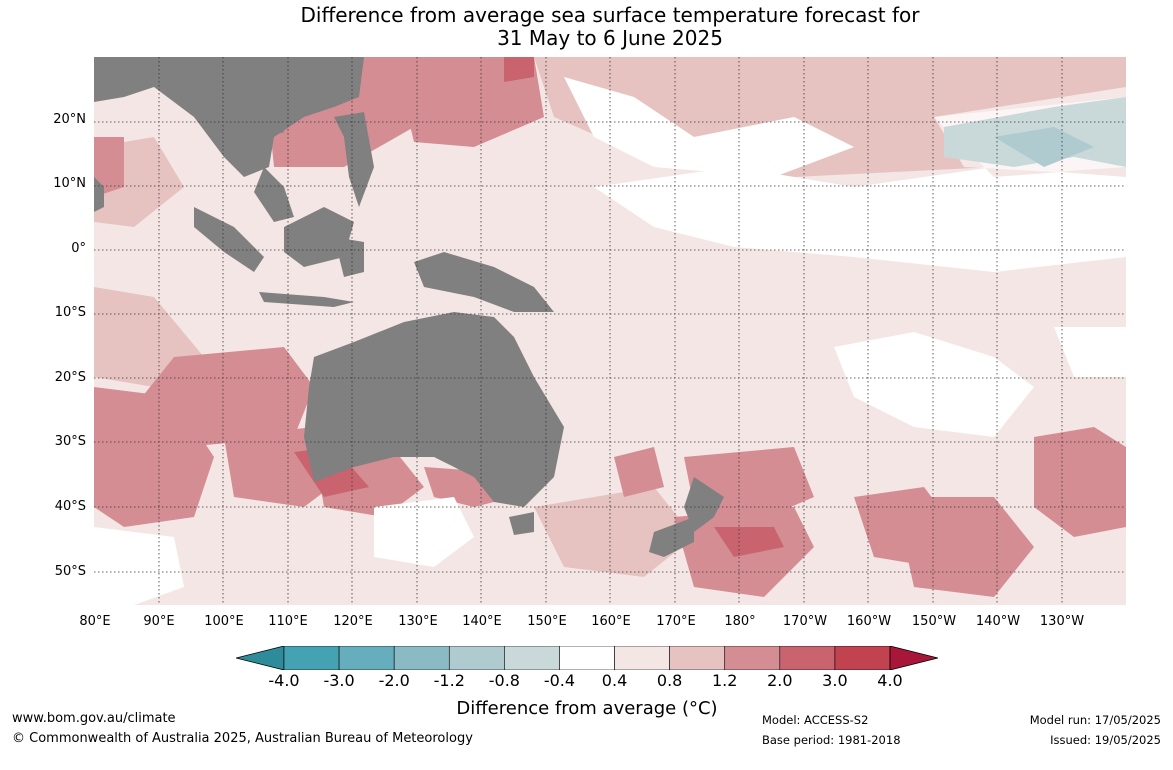 This screenshot has height=770, width=1173. I want to click on model-run-text: Model run: 17/05/2025, so click(1095, 720).